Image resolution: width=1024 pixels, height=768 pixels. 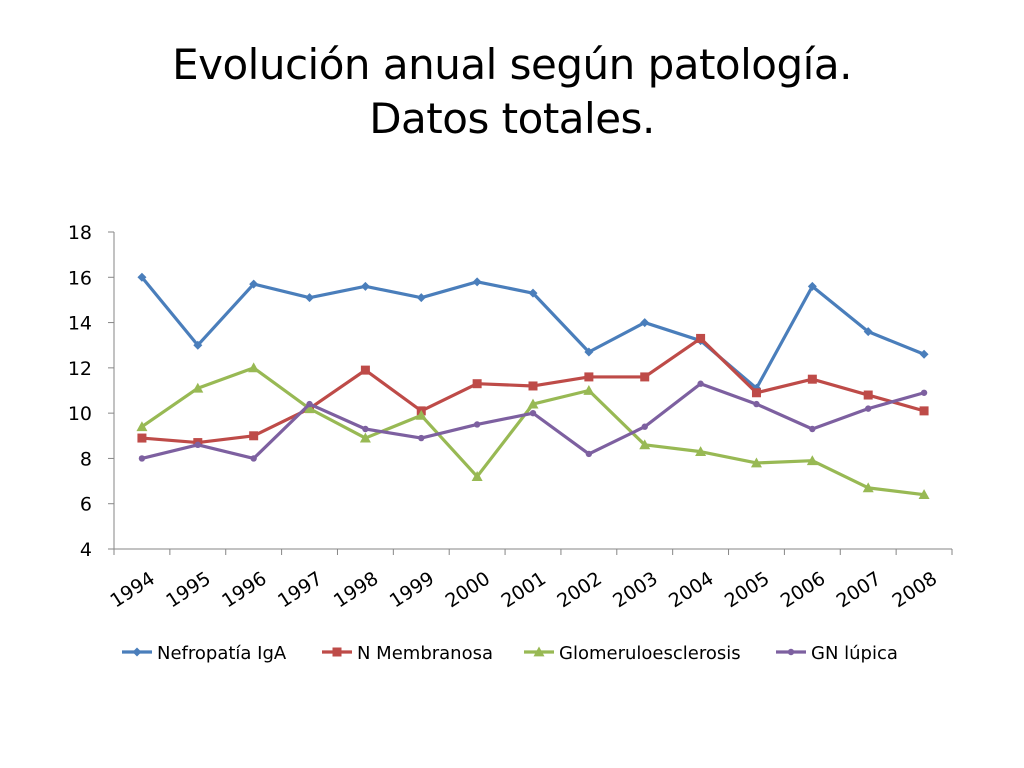 I want to click on slide-title-line1: Evolución anual según patología., so click(x=512, y=64).